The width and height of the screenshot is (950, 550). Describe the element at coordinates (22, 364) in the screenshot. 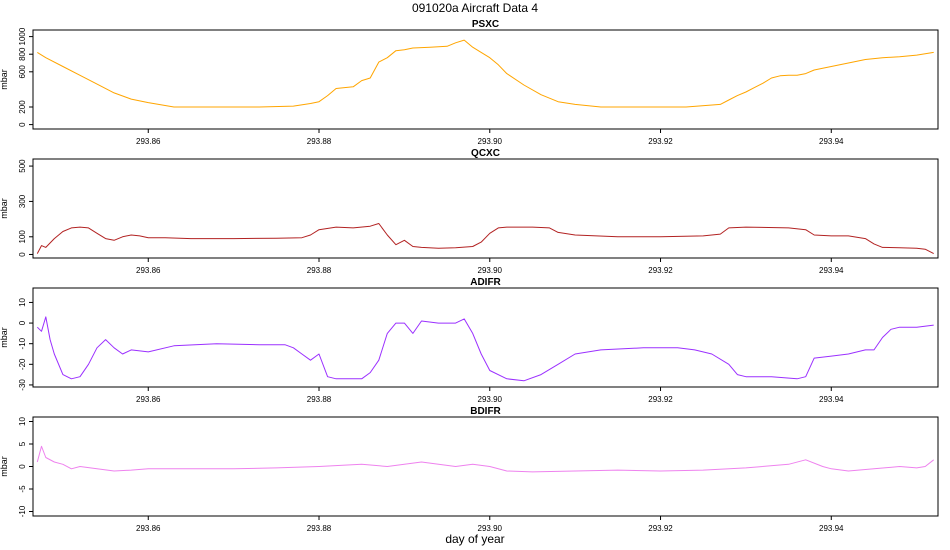

I see `y-tick-label: -20` at that location.